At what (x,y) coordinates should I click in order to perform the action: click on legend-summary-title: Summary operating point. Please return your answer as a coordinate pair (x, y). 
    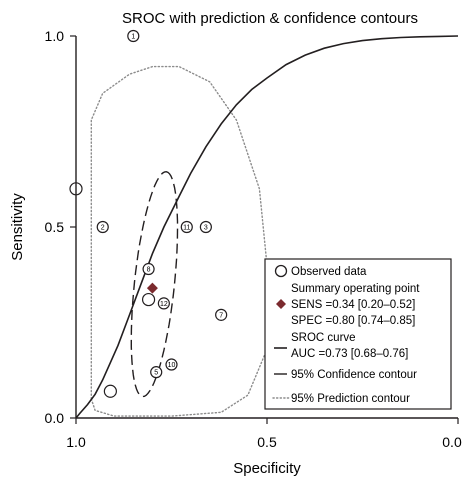
    Looking at the image, I should click on (355, 289).